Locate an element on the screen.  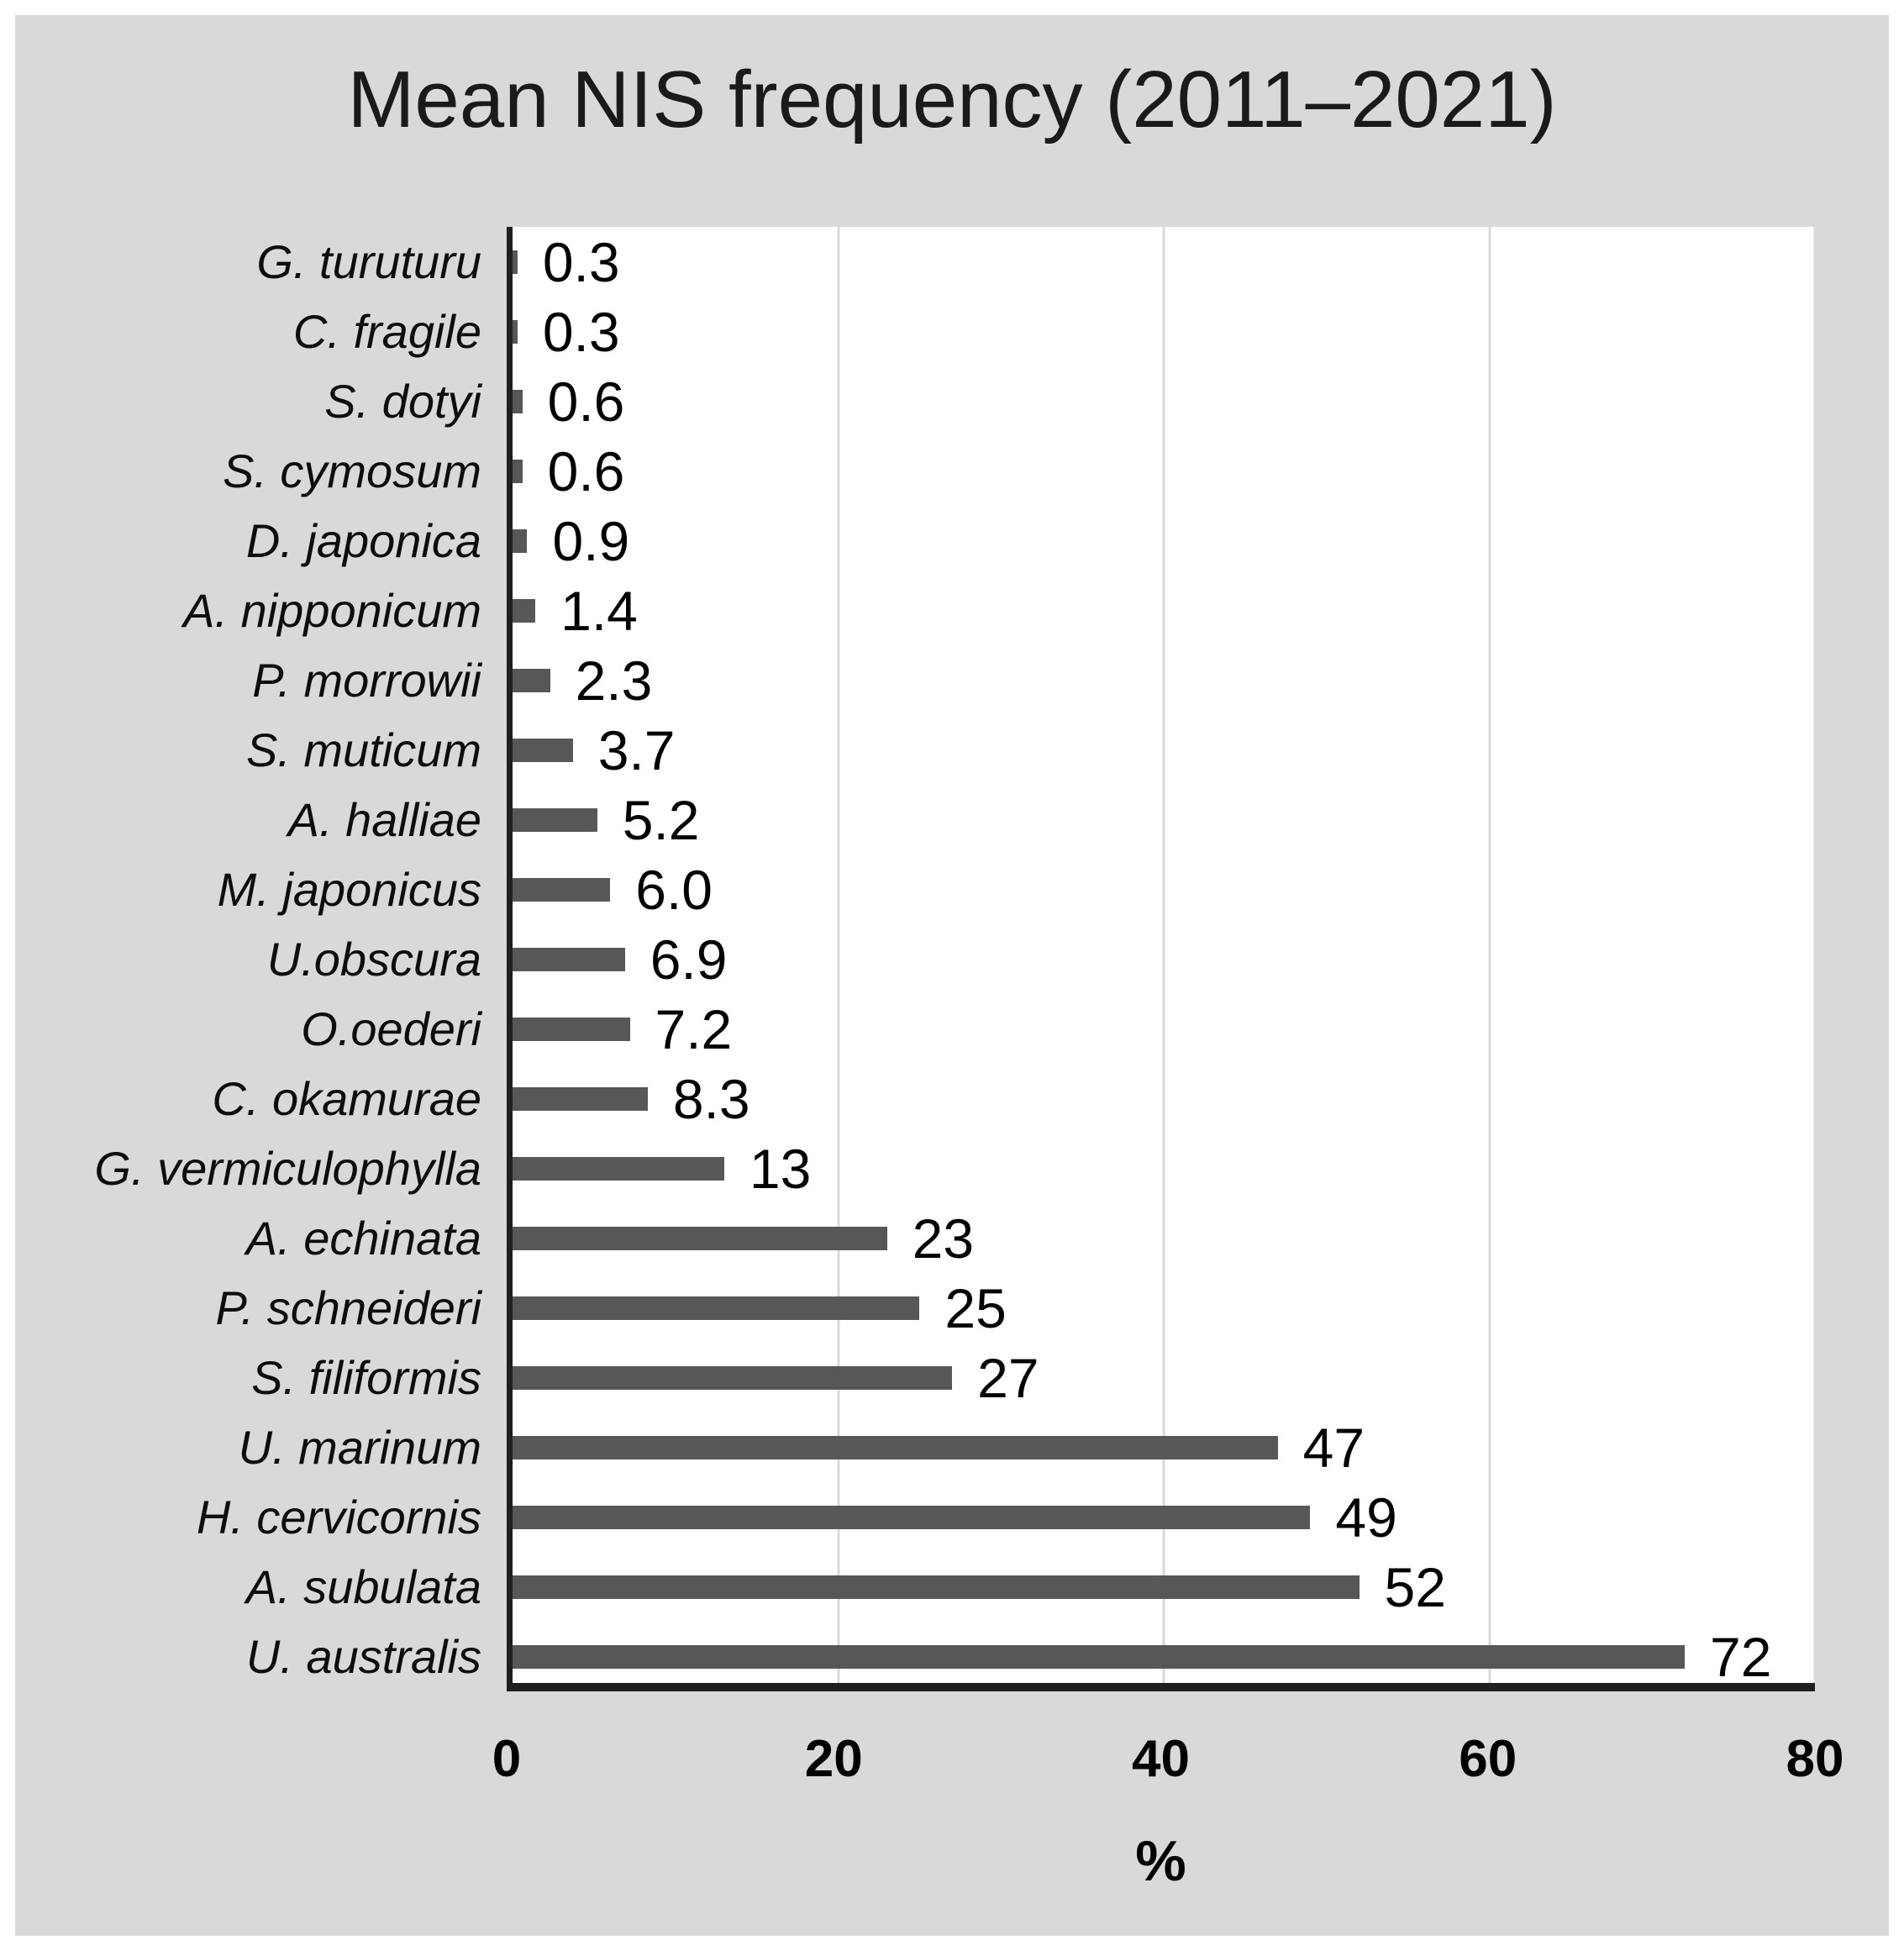
bar-row: 3.7 is located at coordinates (1164, 750).